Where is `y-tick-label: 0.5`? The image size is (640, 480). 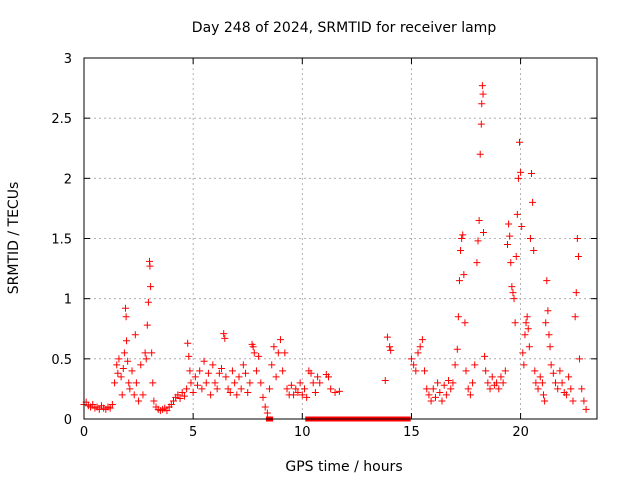
y-tick-label: 0.5 is located at coordinates (61, 360).